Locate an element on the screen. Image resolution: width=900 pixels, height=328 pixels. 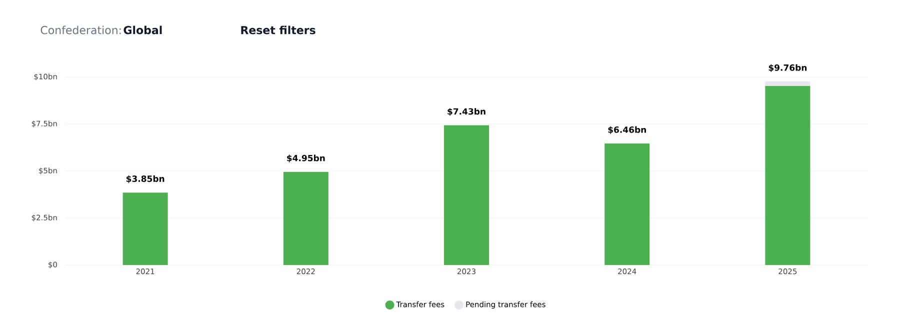
total-label: $4.95bn is located at coordinates (306, 158).